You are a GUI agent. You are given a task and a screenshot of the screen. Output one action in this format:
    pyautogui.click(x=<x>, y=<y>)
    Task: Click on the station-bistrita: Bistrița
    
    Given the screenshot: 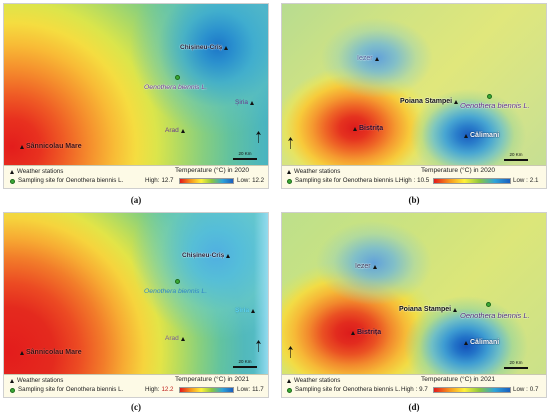 What is the action you would take?
    pyautogui.click(x=368, y=128)
    